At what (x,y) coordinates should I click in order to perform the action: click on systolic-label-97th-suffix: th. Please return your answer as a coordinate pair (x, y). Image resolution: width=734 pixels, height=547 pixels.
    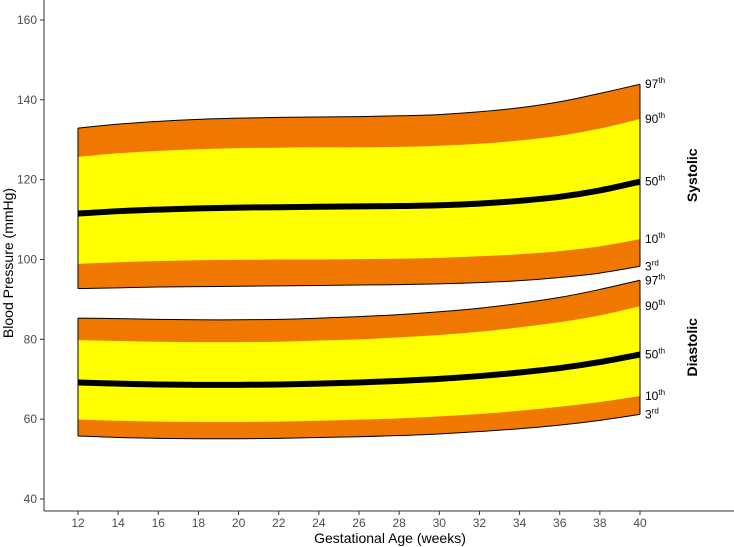
    Looking at the image, I should click on (661, 80).